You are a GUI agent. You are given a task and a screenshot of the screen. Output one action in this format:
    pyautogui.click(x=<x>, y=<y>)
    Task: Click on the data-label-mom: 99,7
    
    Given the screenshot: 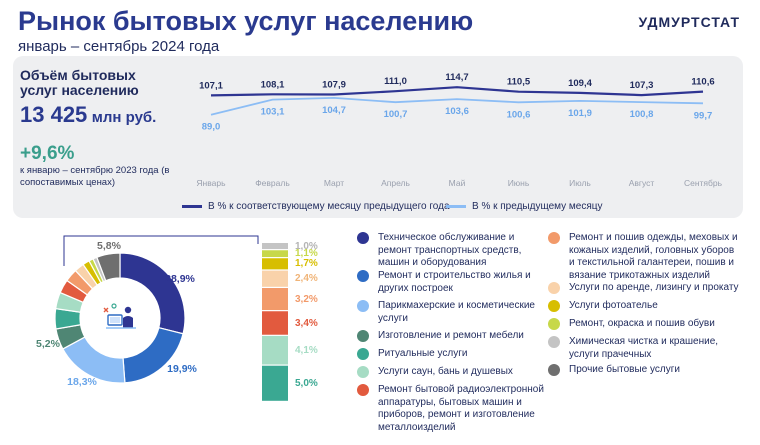 What is the action you would take?
    pyautogui.click(x=703, y=115)
    